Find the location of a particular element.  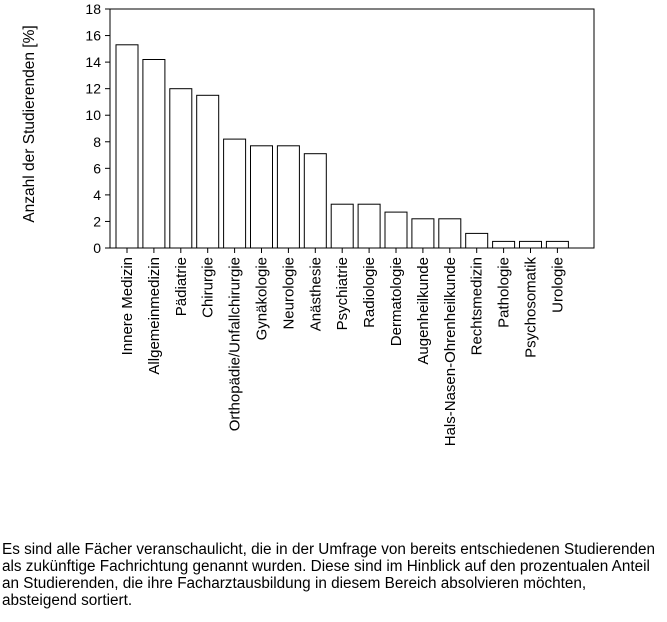

x-tick-label: Innere Medizin is located at coordinates (127, 306).